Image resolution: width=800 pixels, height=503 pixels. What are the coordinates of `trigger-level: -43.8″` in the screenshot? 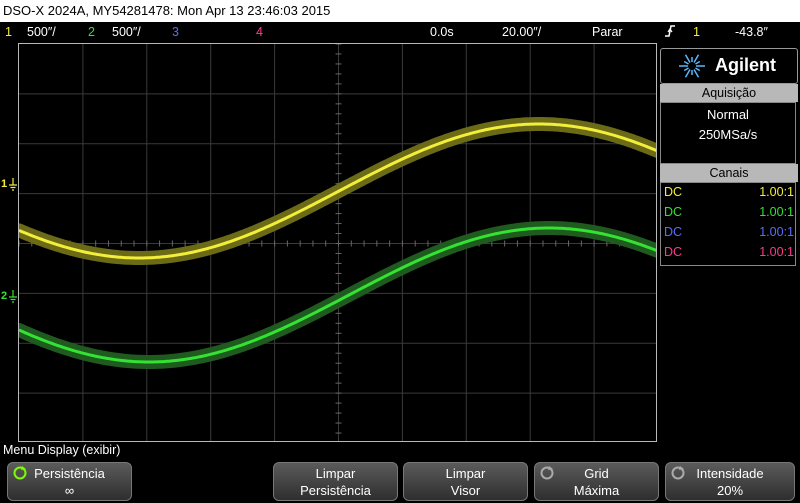 It's located at (751, 32).